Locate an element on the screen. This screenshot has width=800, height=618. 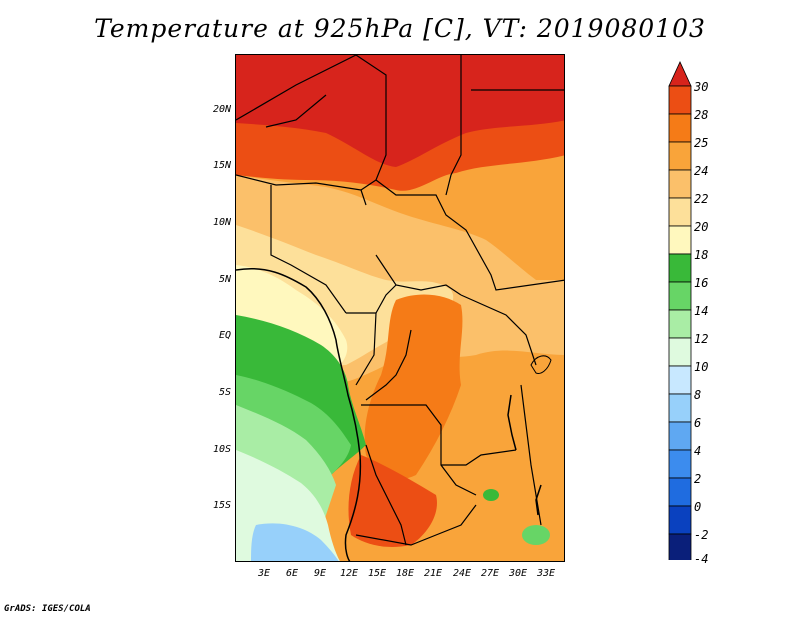
lake-tanganyika is located at coordinates (512, 422).